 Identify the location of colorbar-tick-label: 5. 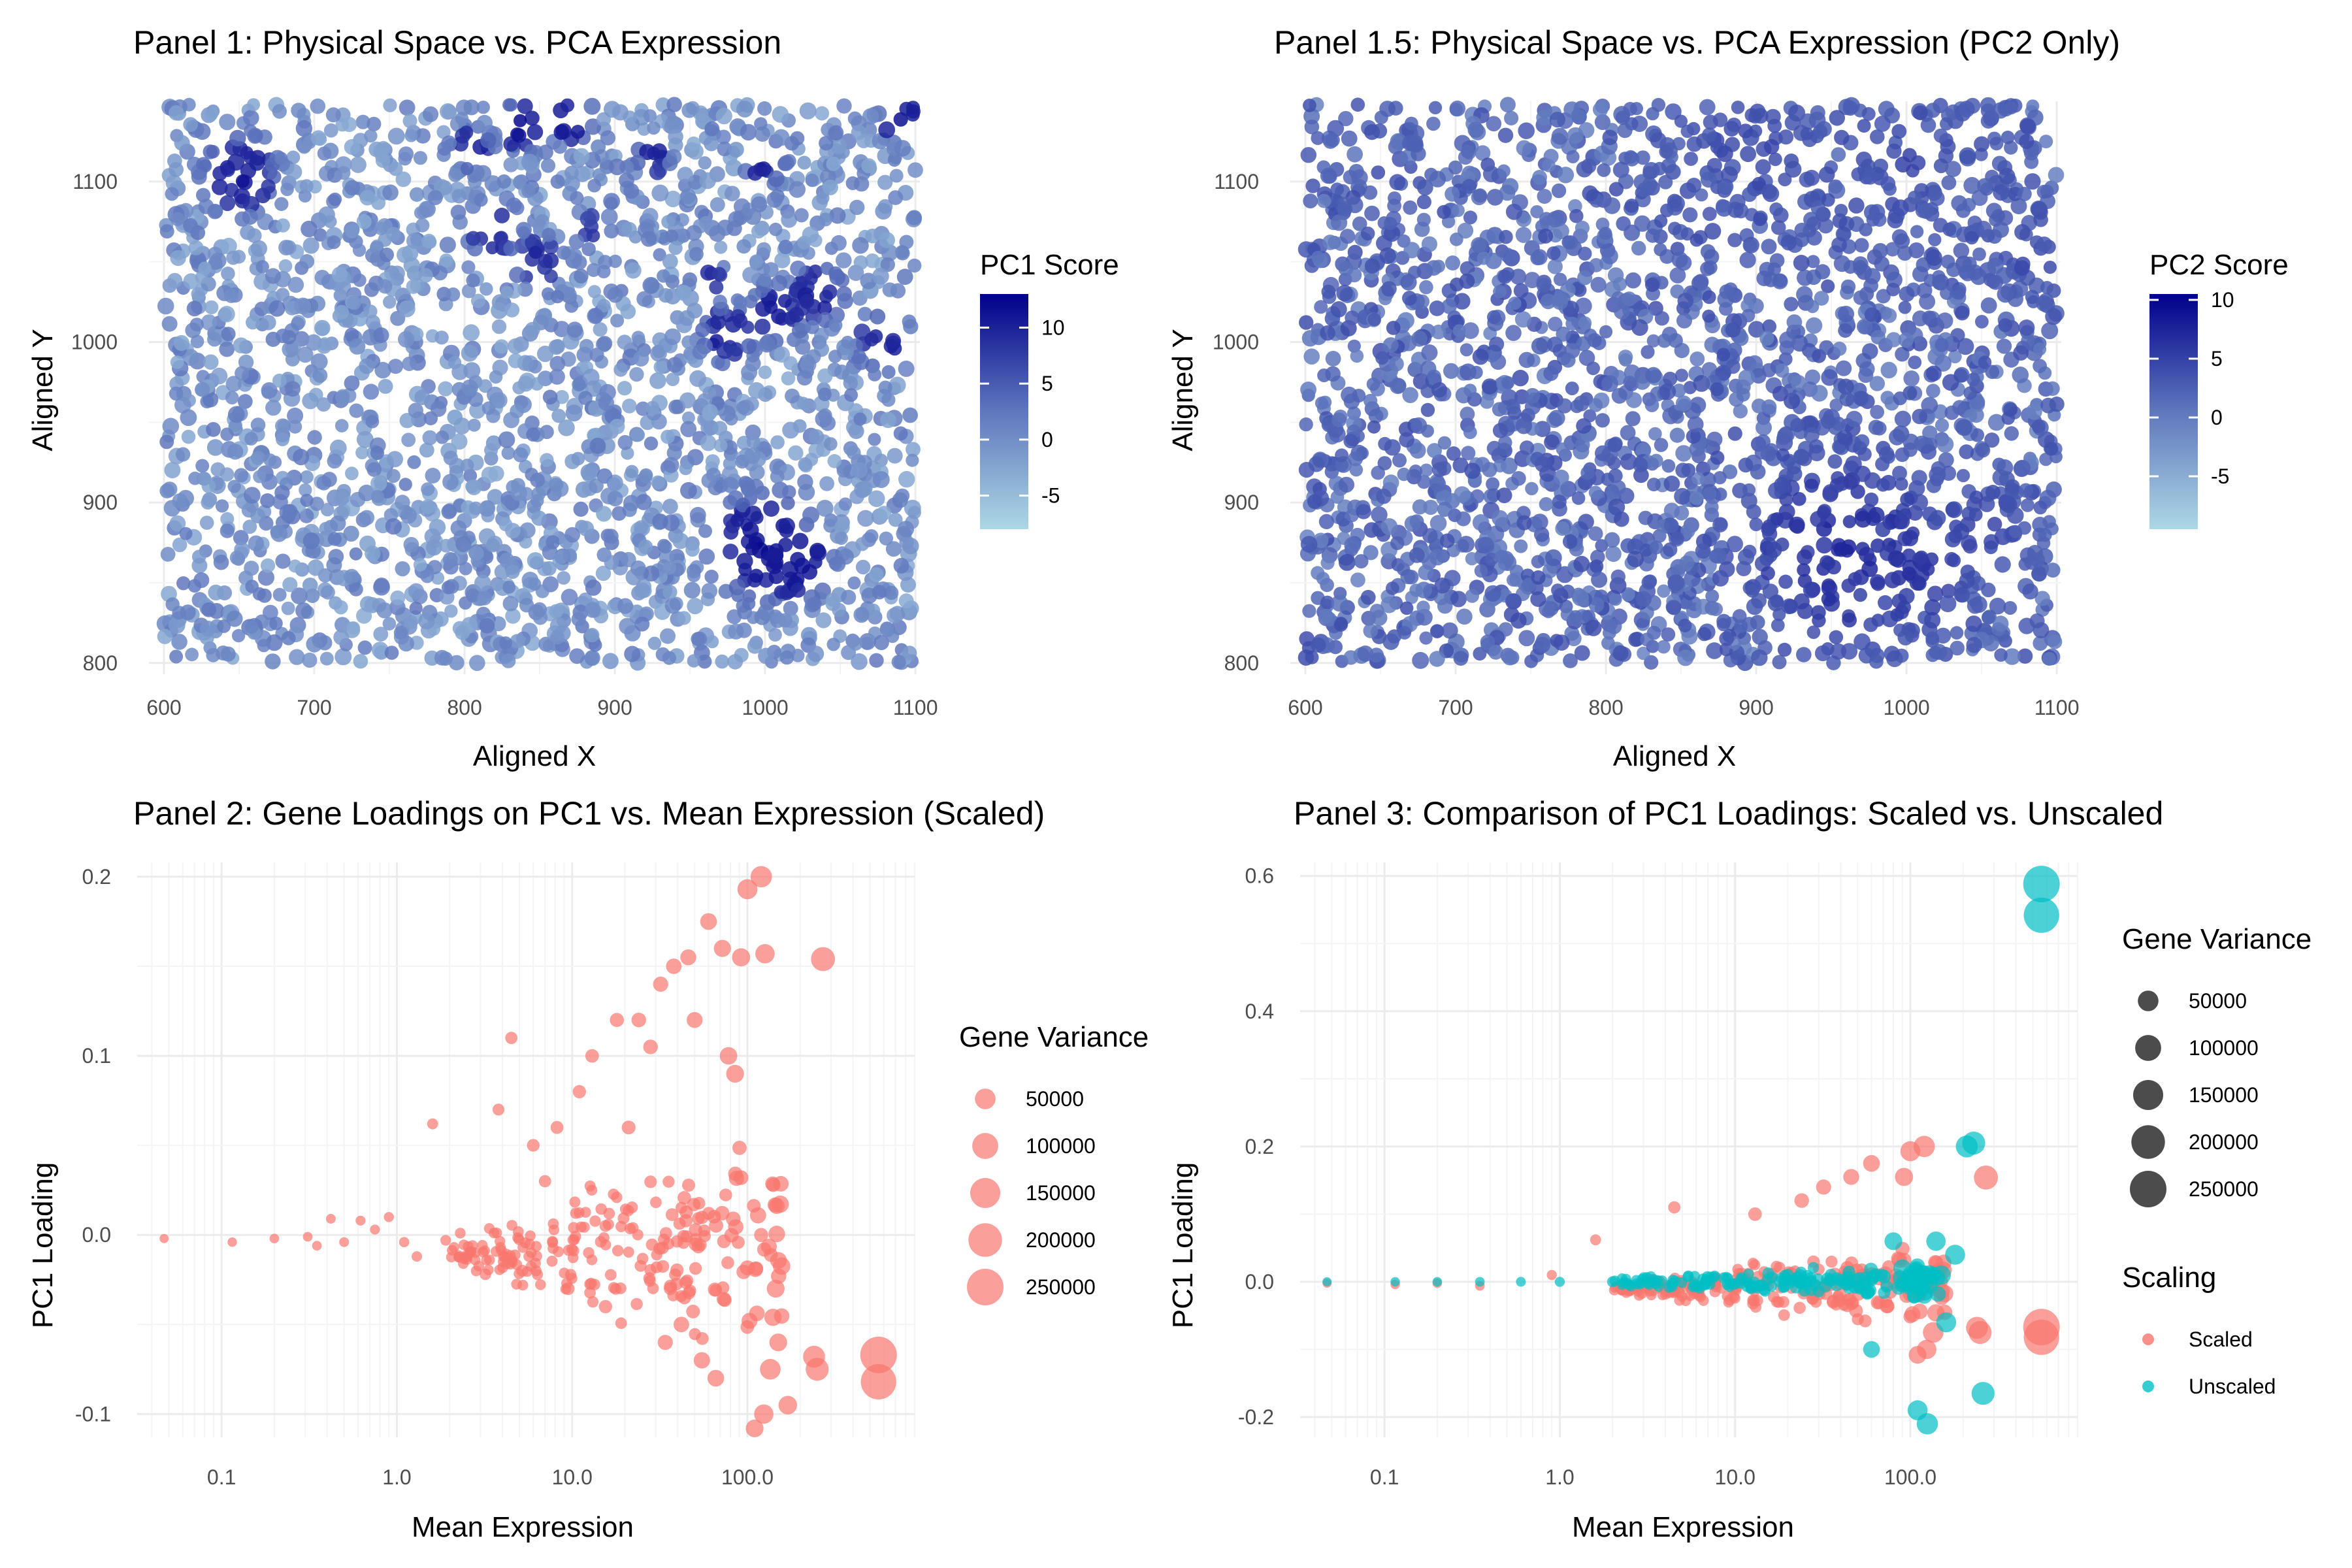
(2217, 358).